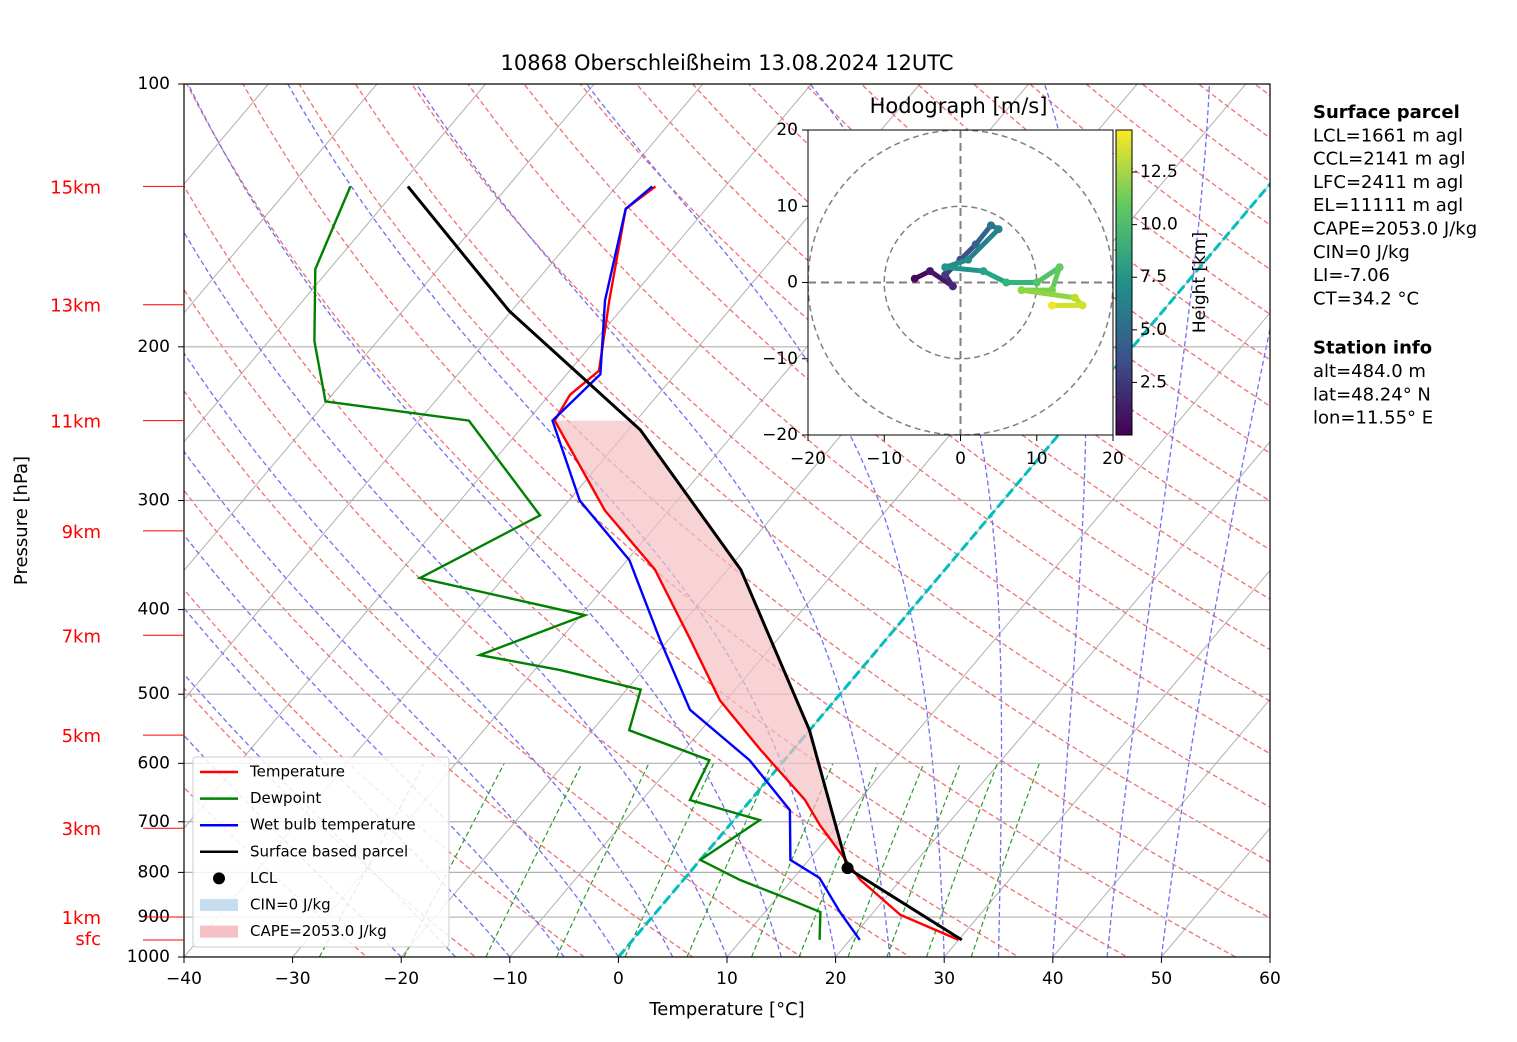 Image resolution: width=1517 pixels, height=1042 pixels. I want to click on panel-title: Station info, so click(1372, 348).